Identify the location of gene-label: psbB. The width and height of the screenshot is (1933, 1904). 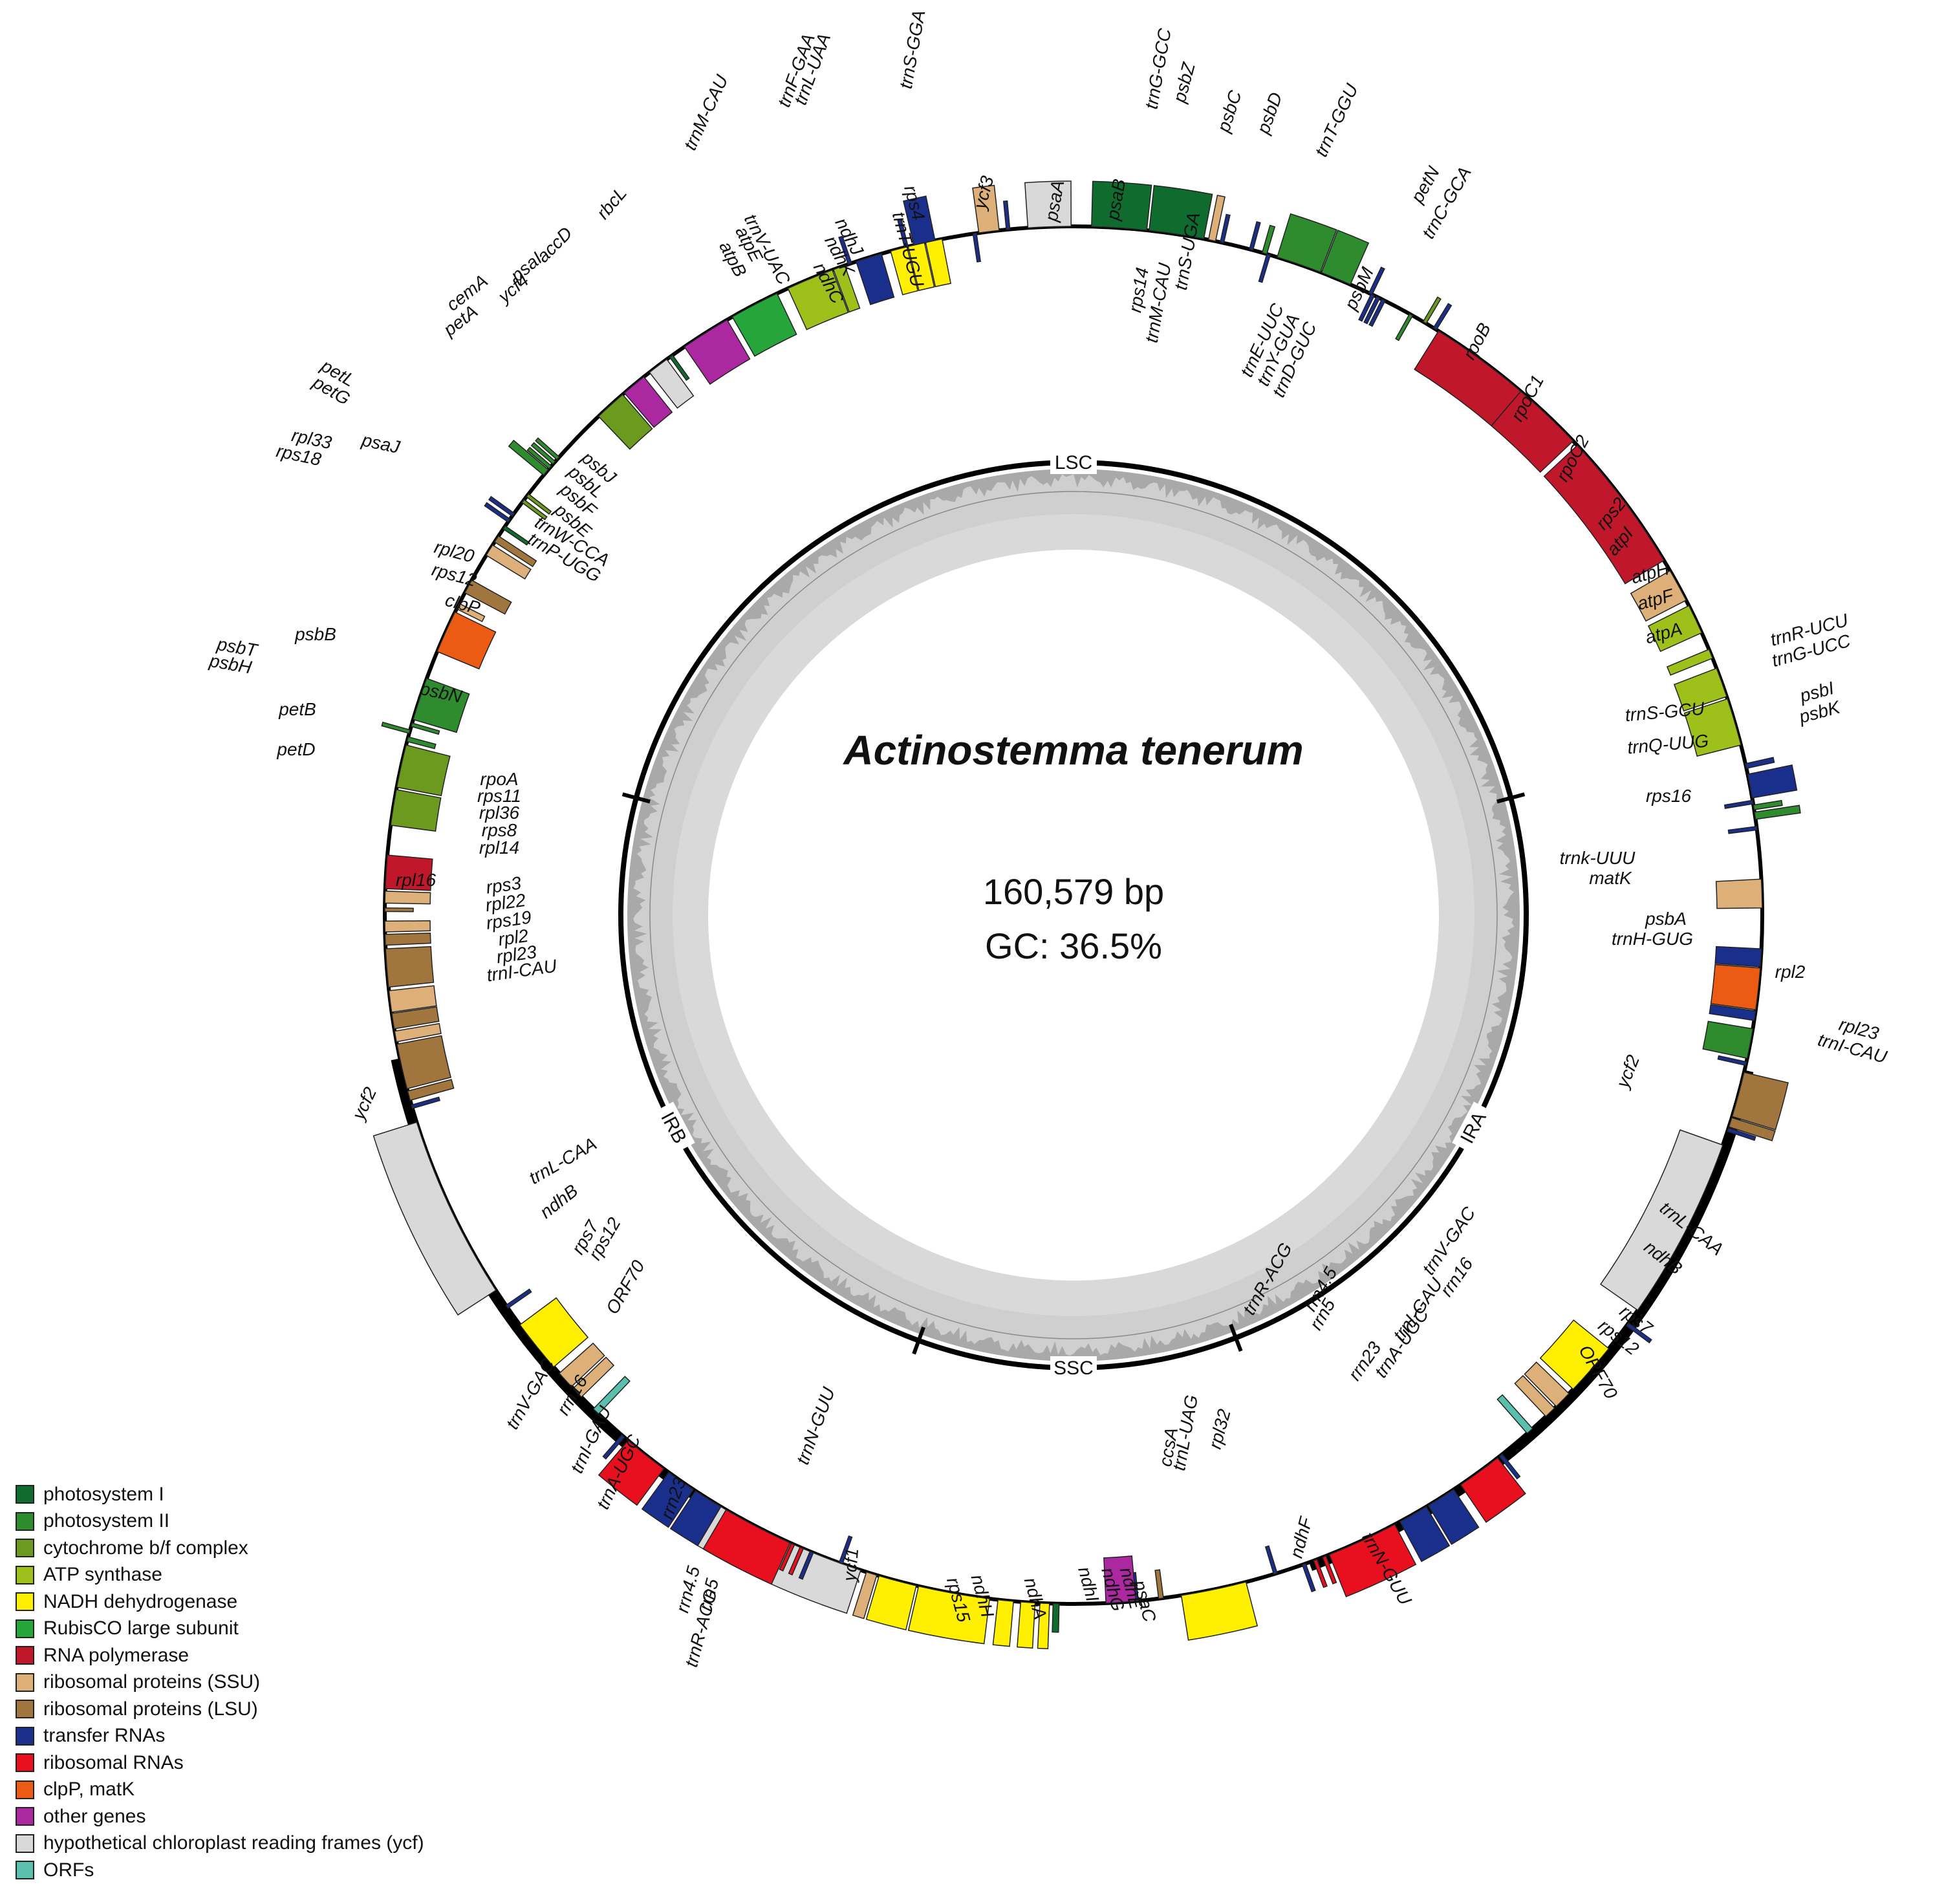
(315, 634).